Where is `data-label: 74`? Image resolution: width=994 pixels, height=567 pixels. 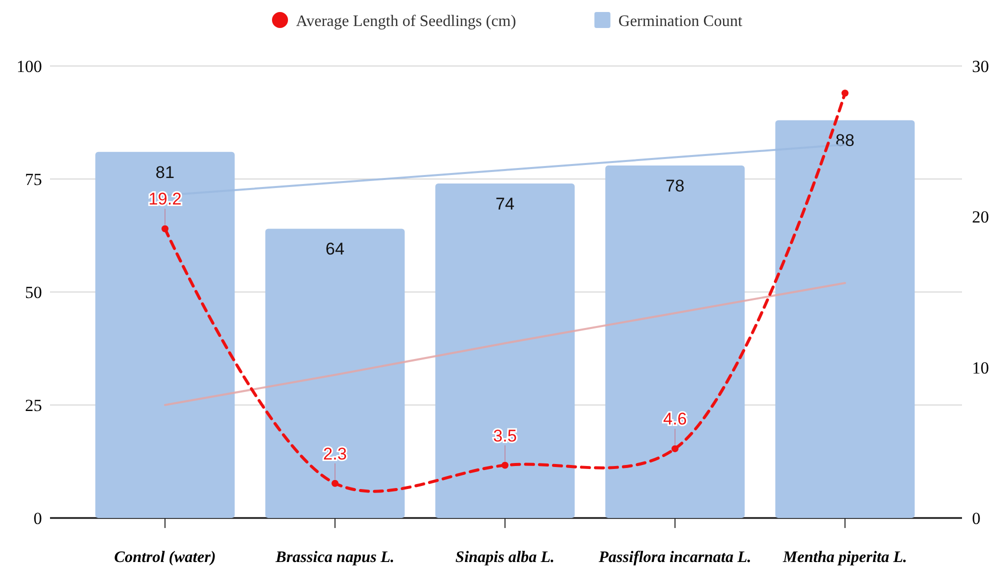 data-label: 74 is located at coordinates (505, 204).